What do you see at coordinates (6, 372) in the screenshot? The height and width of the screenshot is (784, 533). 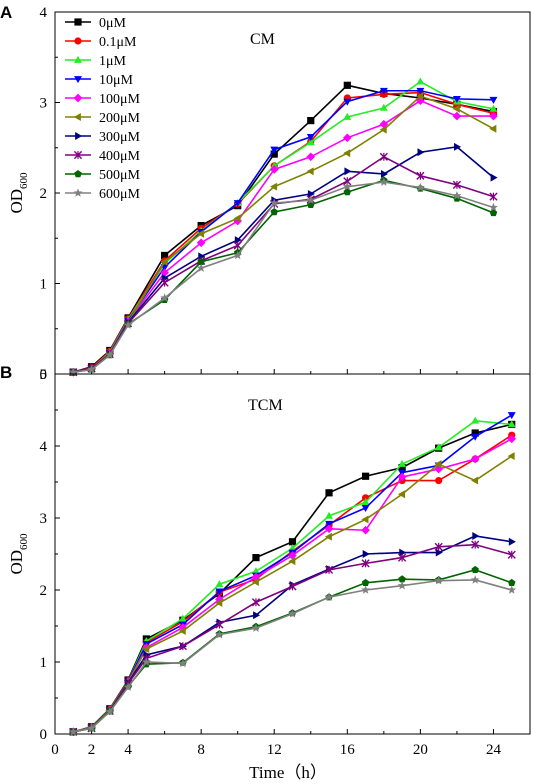 I see `panel-b-letter: B` at bounding box center [6, 372].